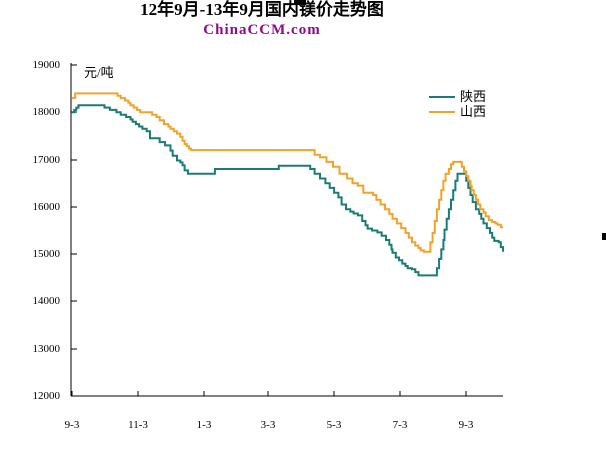  Describe the element at coordinates (262, 30) in the screenshot. I see `watermark-text: ChinaCCM.com` at that location.